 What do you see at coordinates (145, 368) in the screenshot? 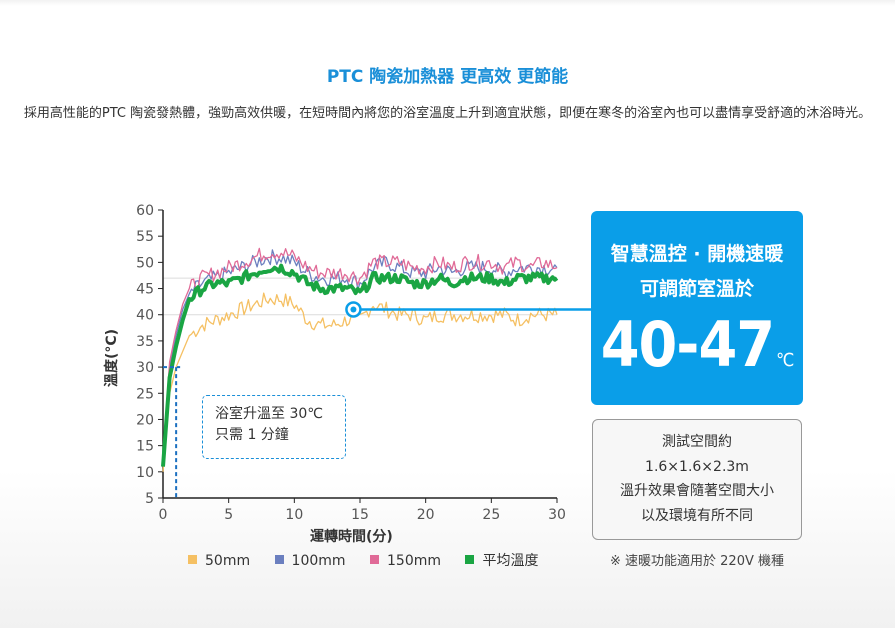
I see `y-tick-label: 30` at bounding box center [145, 368].